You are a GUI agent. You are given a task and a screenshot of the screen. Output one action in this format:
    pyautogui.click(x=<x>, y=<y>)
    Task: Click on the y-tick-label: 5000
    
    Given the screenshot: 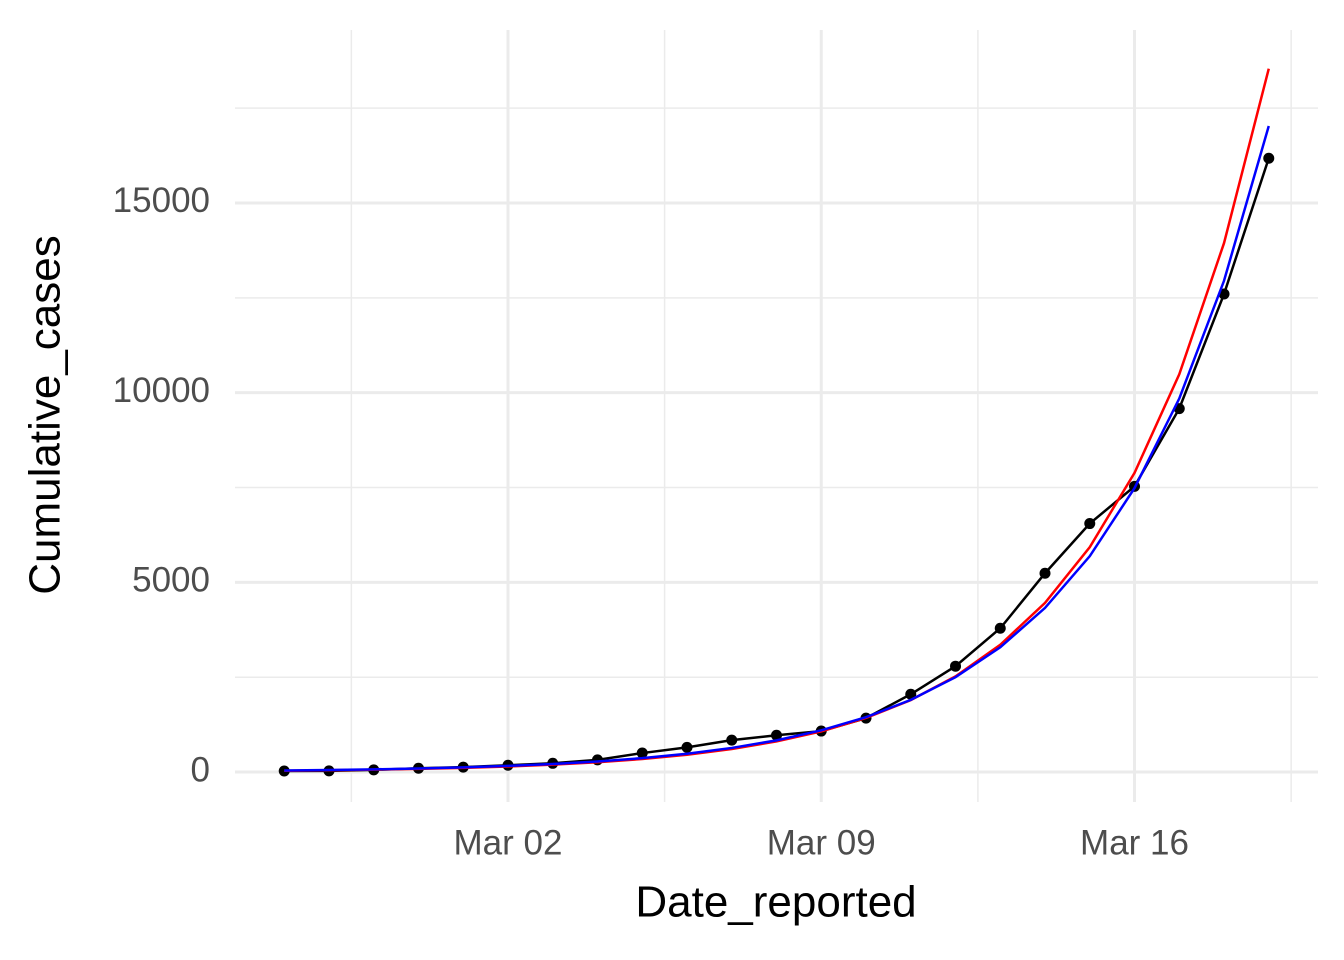 What is the action you would take?
    pyautogui.click(x=171, y=580)
    